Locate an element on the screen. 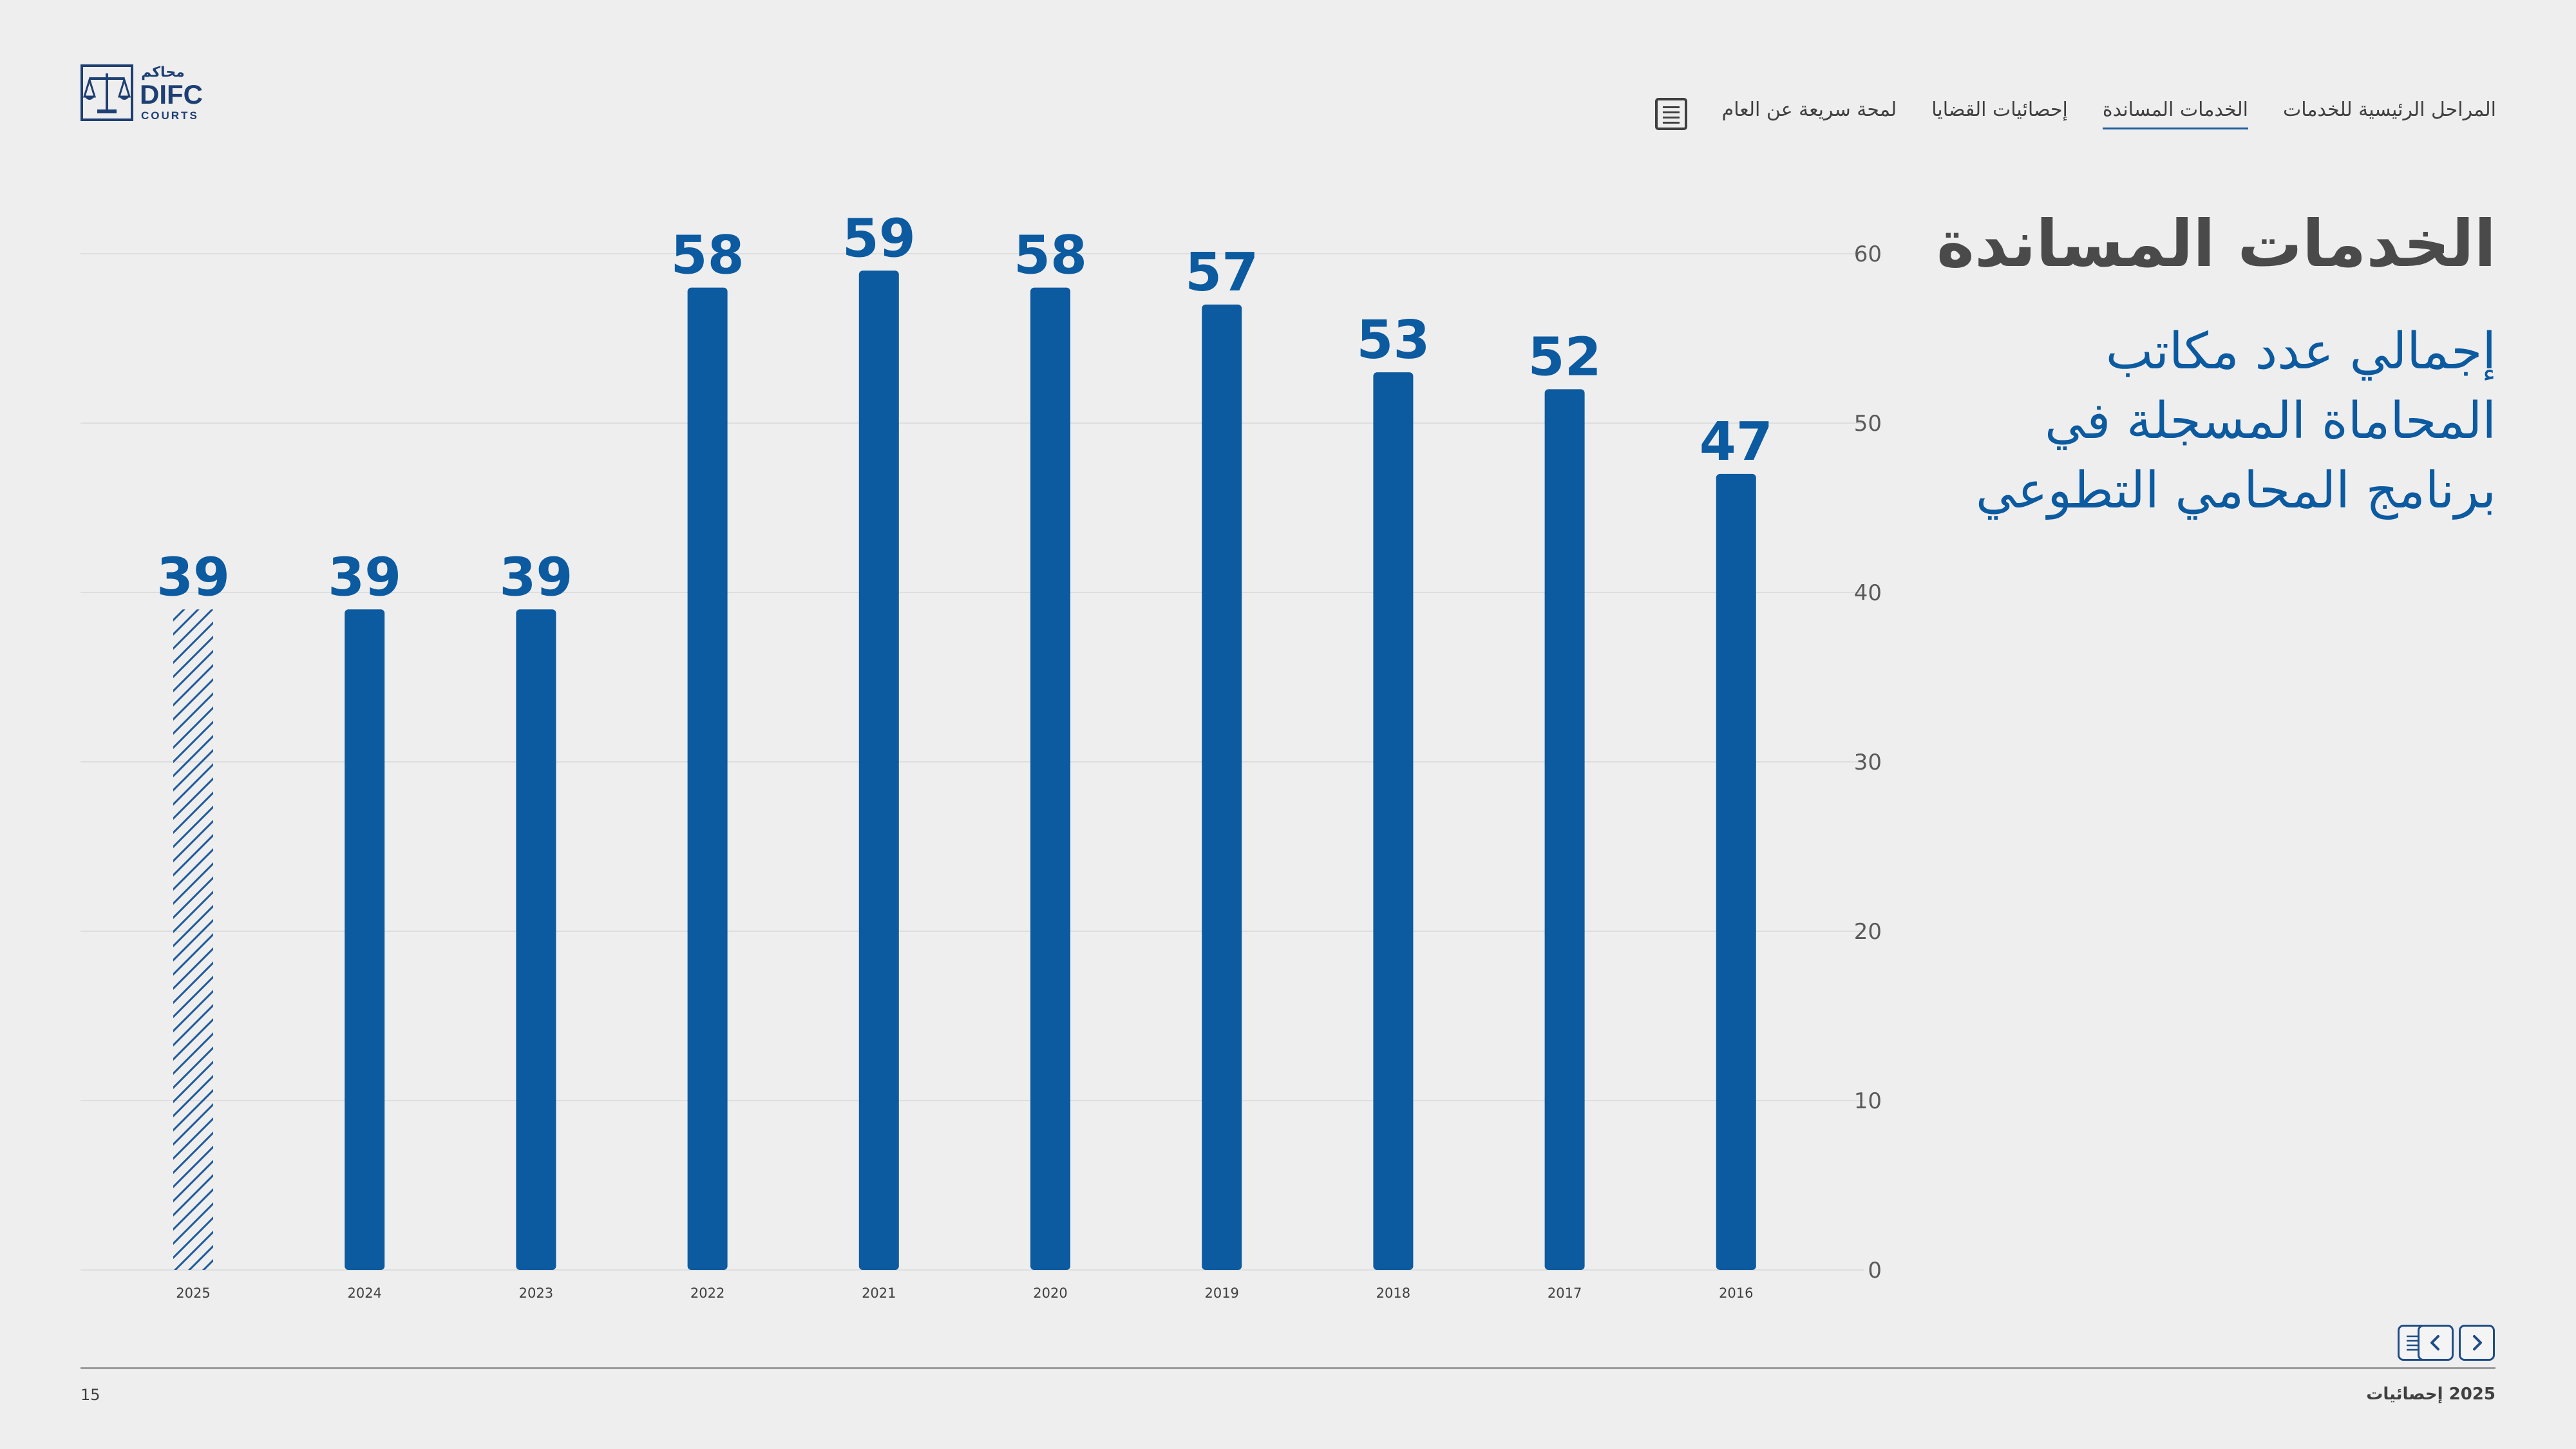 Image resolution: width=2576 pixels, height=1449 pixels. nav-item-case-statistics: إحصائيات القضايا is located at coordinates (1999, 110).